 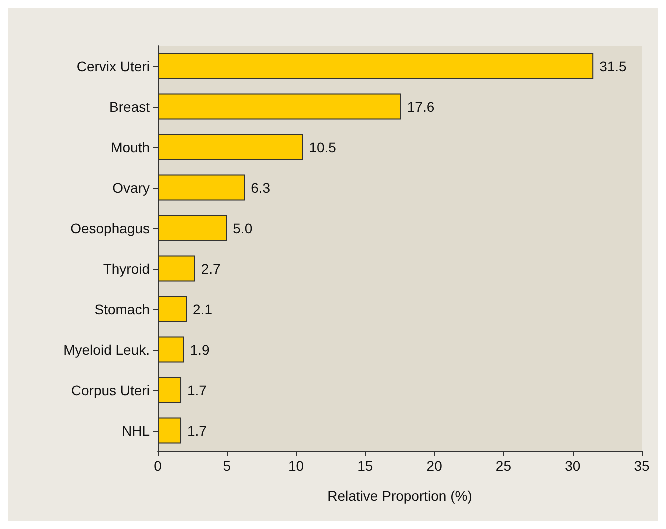 What do you see at coordinates (504, 466) in the screenshot?
I see `x-tick-label: 25` at bounding box center [504, 466].